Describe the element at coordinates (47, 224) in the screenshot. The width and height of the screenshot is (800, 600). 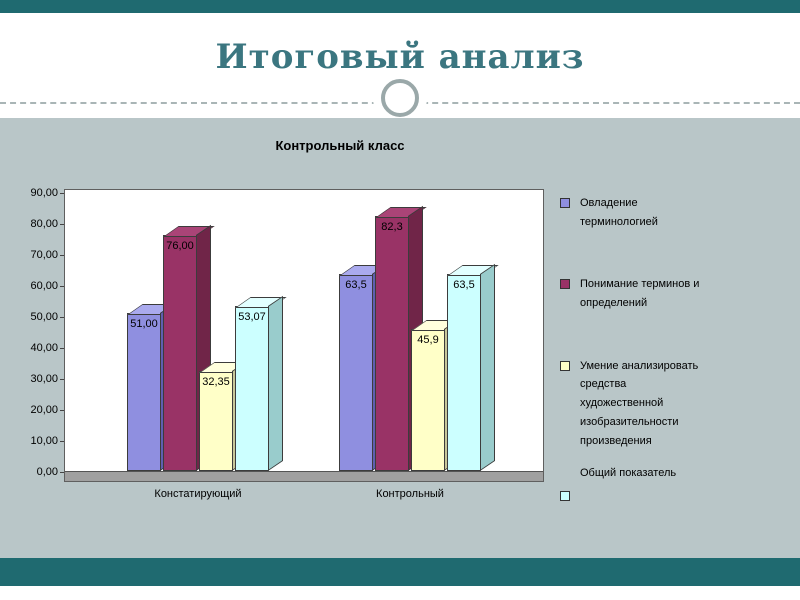
I see `y-tick-label: 80,00` at that location.